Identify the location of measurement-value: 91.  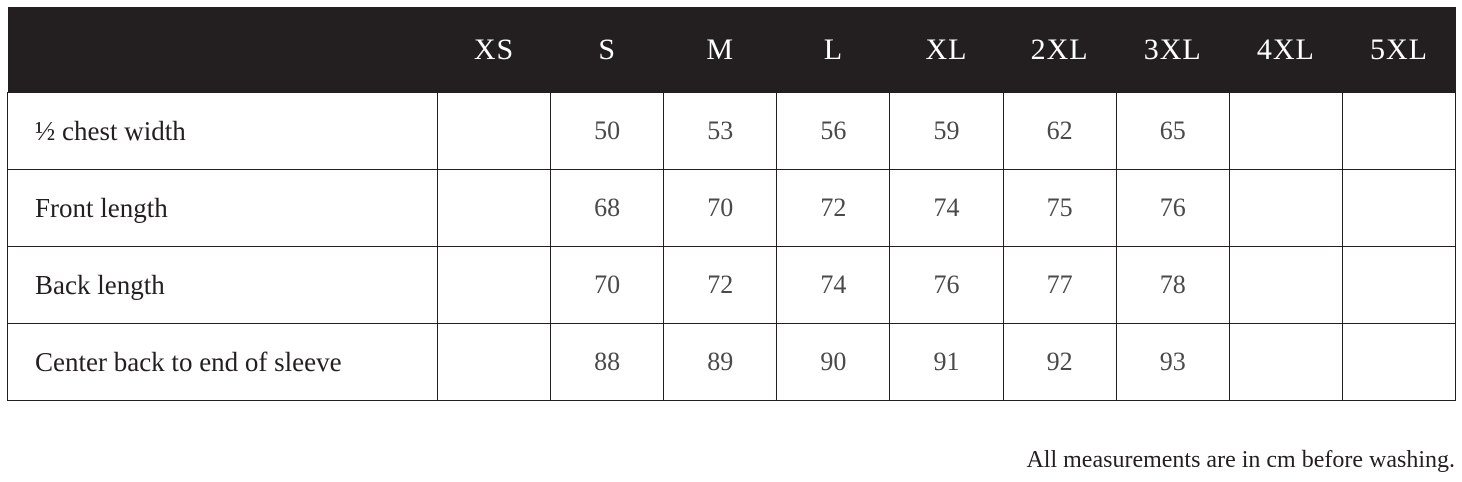
(946, 362).